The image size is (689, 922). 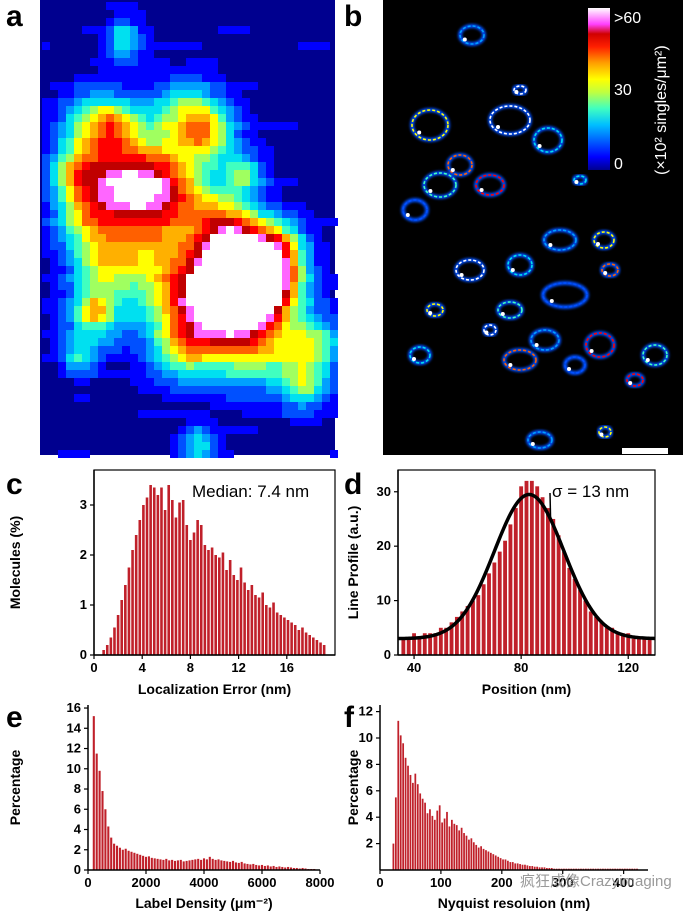 What do you see at coordinates (387, 654) in the screenshot?
I see `y-tick-label: 0` at bounding box center [387, 654].